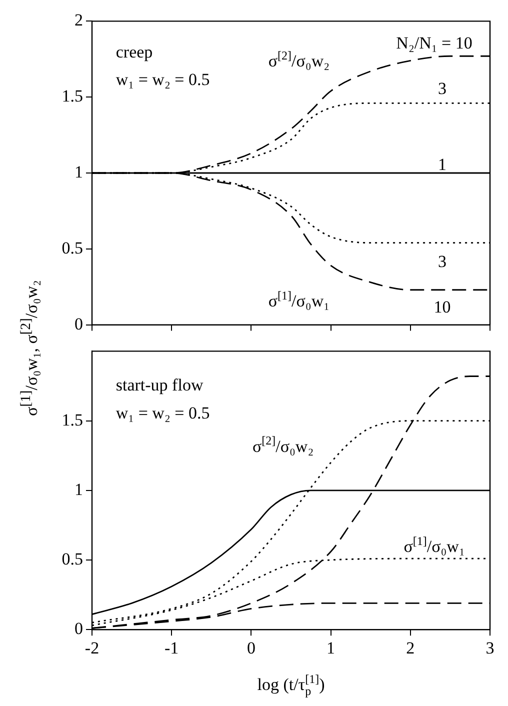  What do you see at coordinates (410, 648) in the screenshot?
I see `x-tick-label: 2` at bounding box center [410, 648].